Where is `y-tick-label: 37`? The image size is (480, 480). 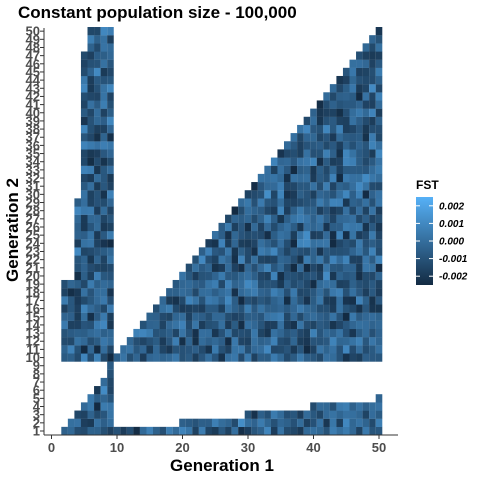
y-tick-label: 37 is located at coordinates (33, 137).